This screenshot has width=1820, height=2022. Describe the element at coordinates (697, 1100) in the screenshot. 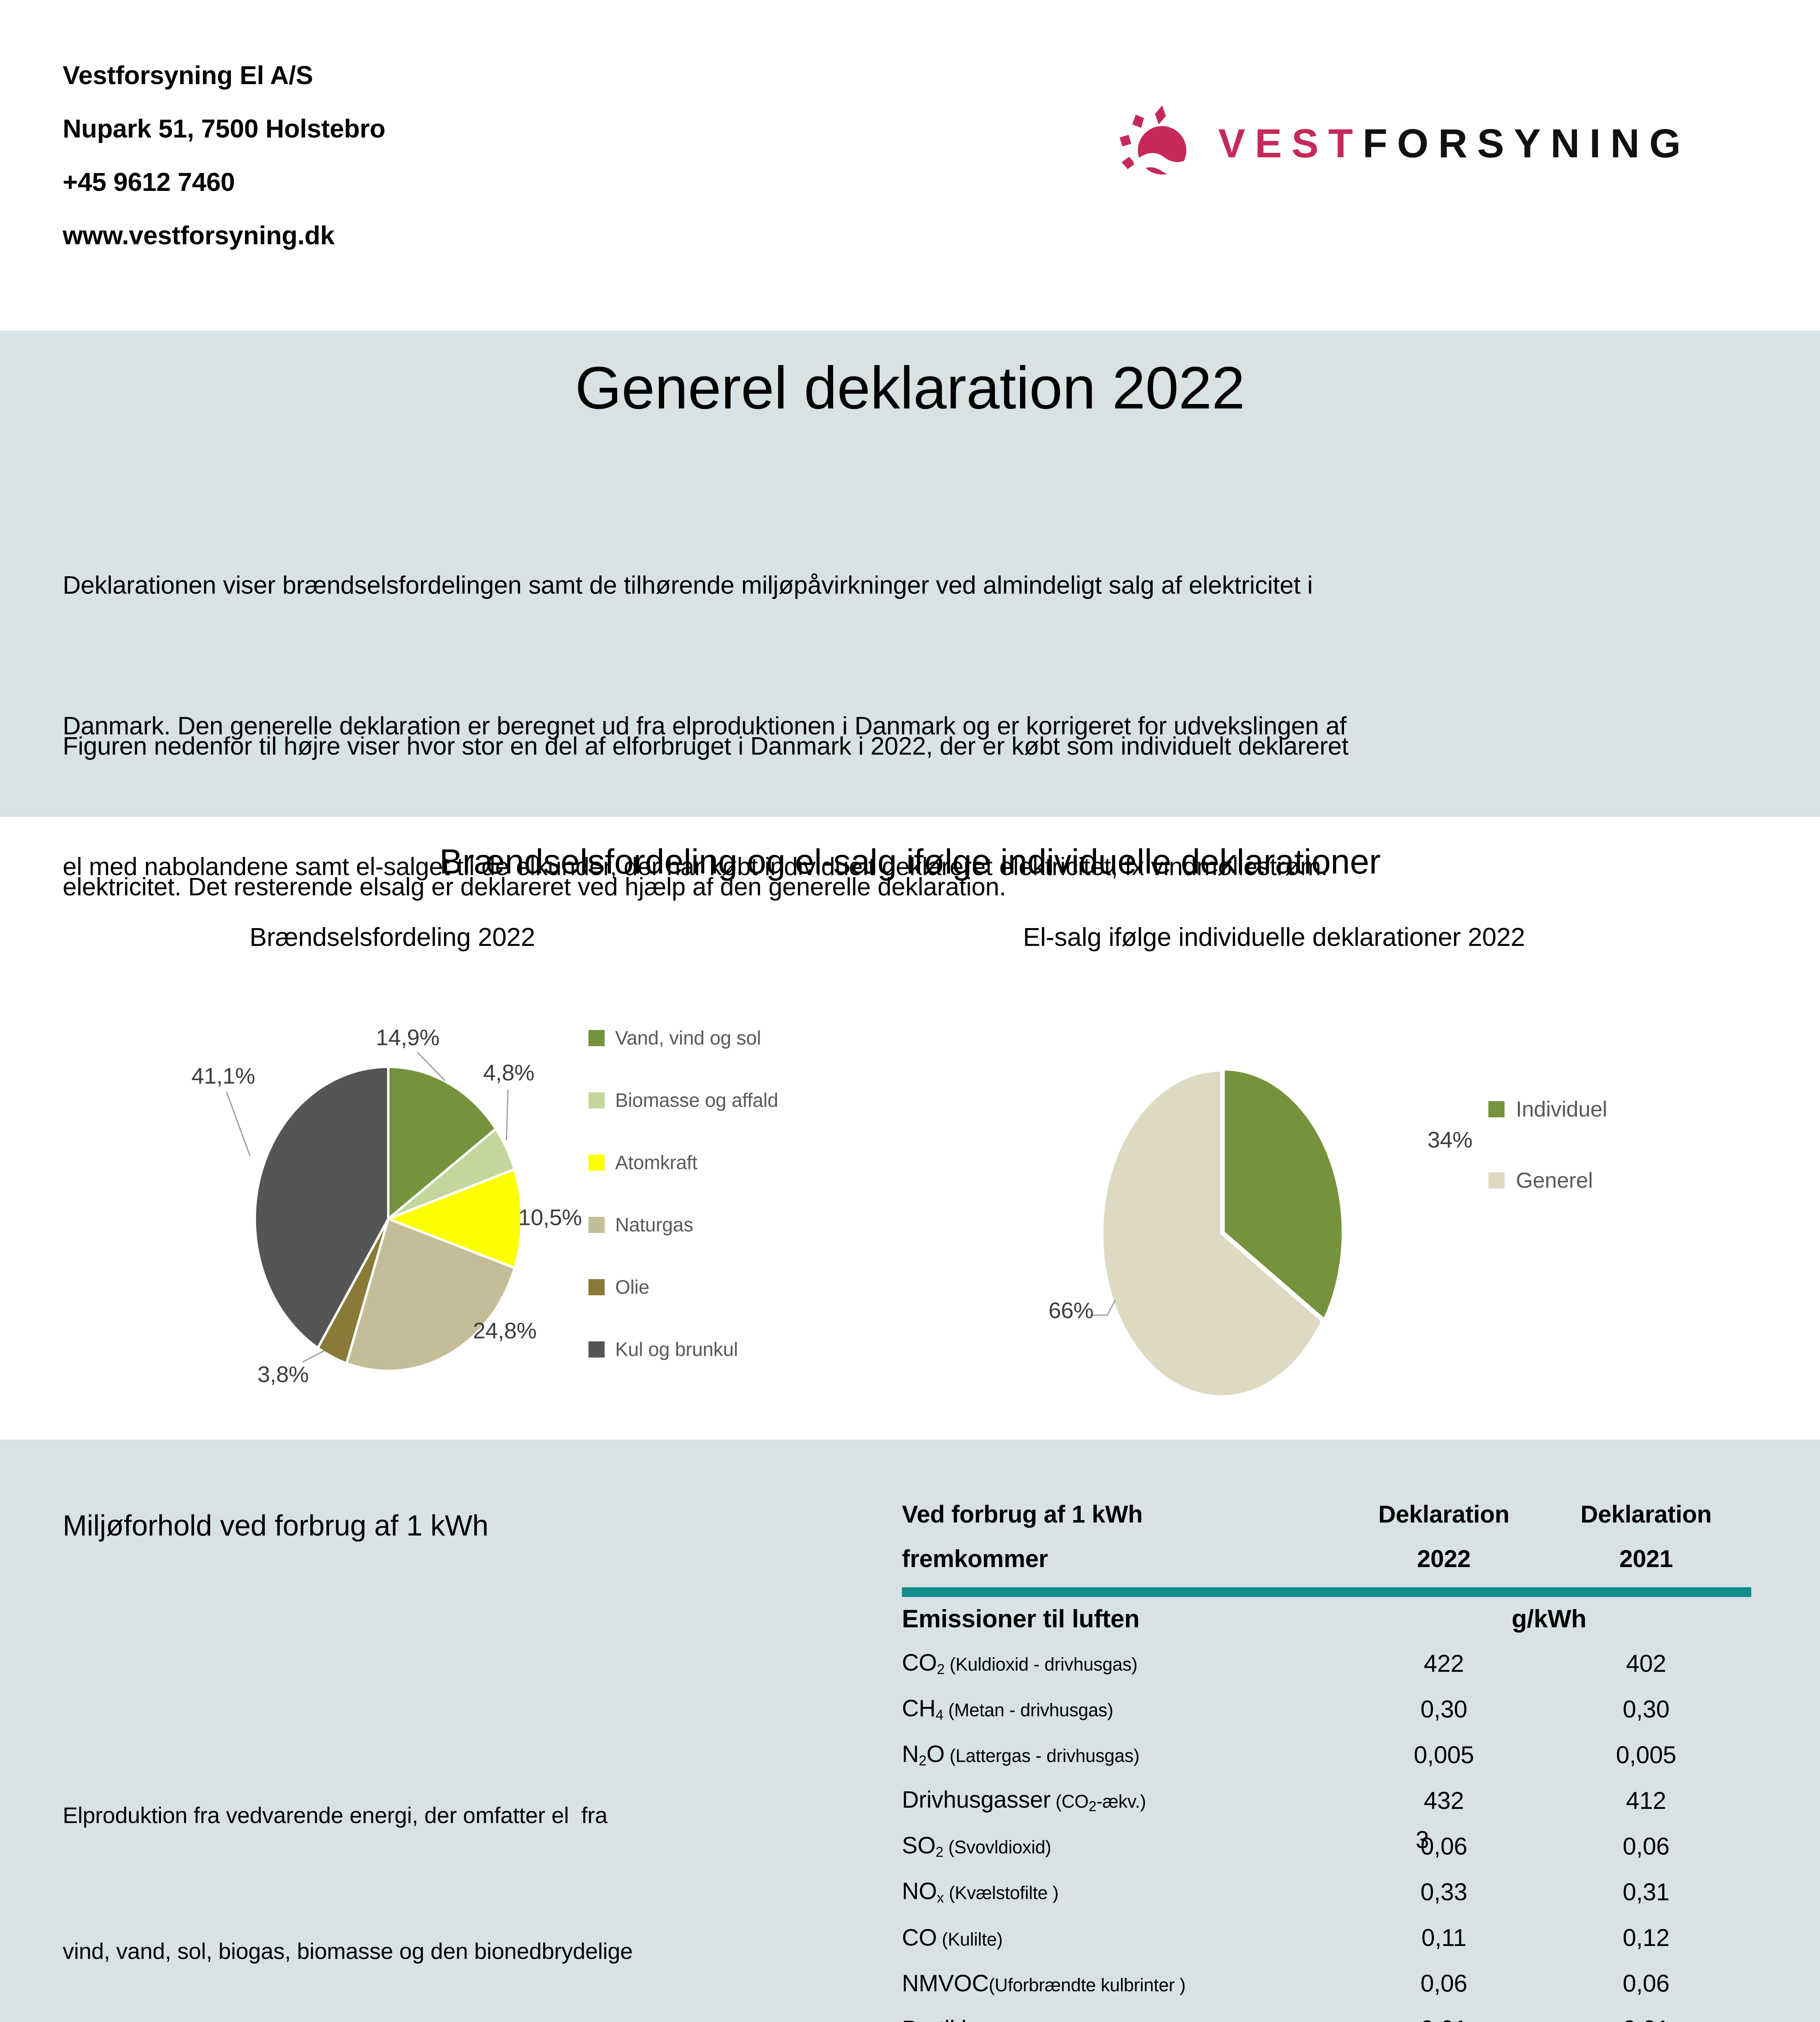

I see `legend-label: Biomasse og affald` at that location.